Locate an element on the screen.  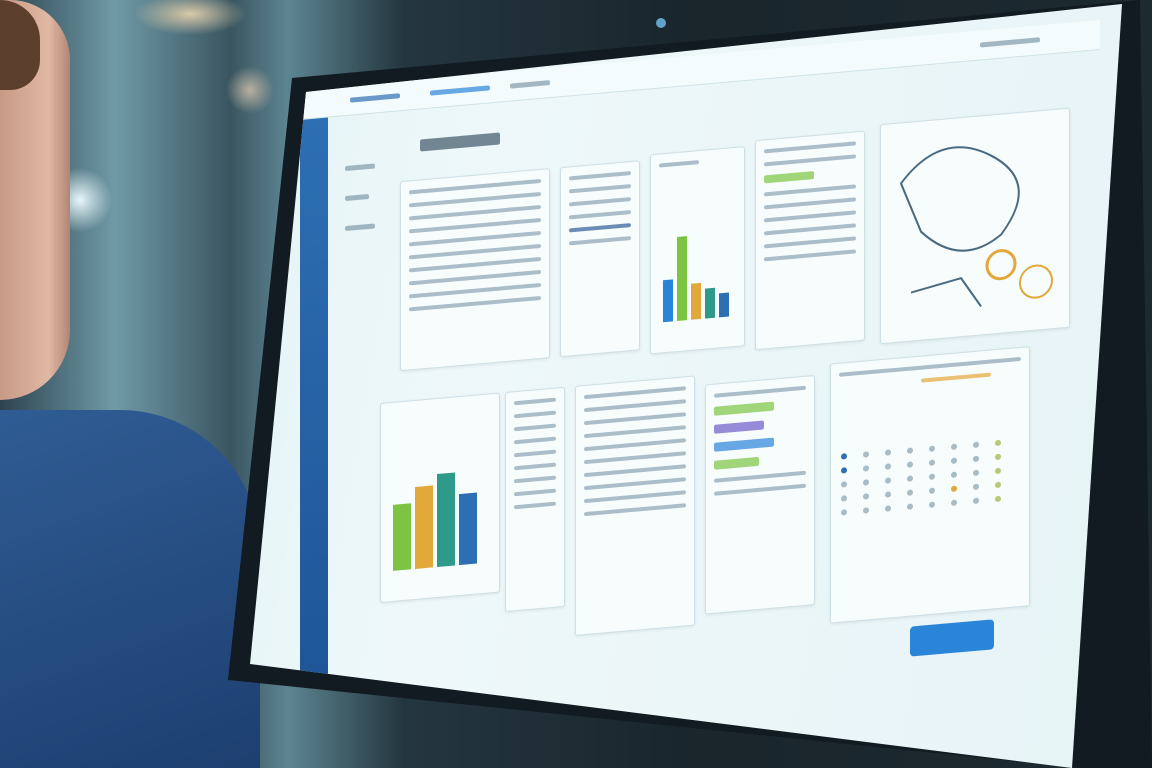
camera-icon is located at coordinates (661, 23).